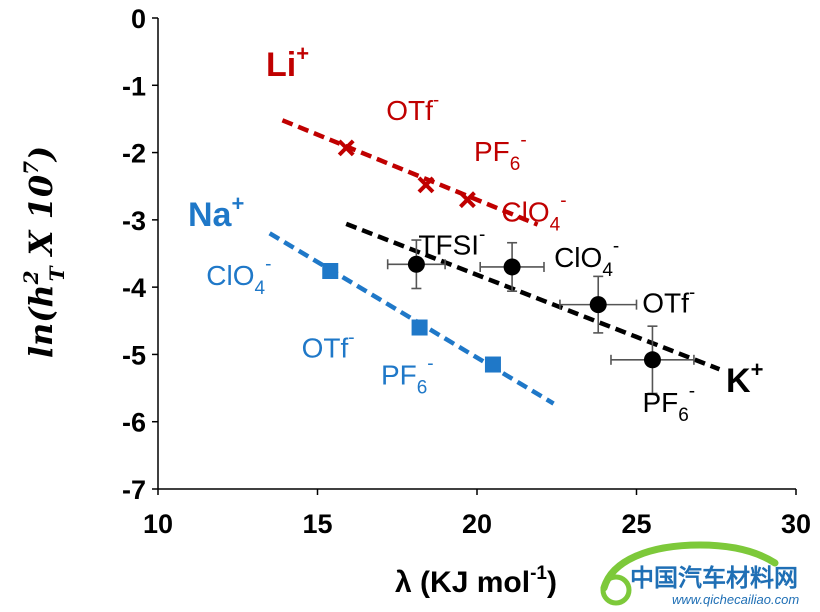 This screenshot has height=612, width=820. I want to click on fit-line-li, so click(410, 172).